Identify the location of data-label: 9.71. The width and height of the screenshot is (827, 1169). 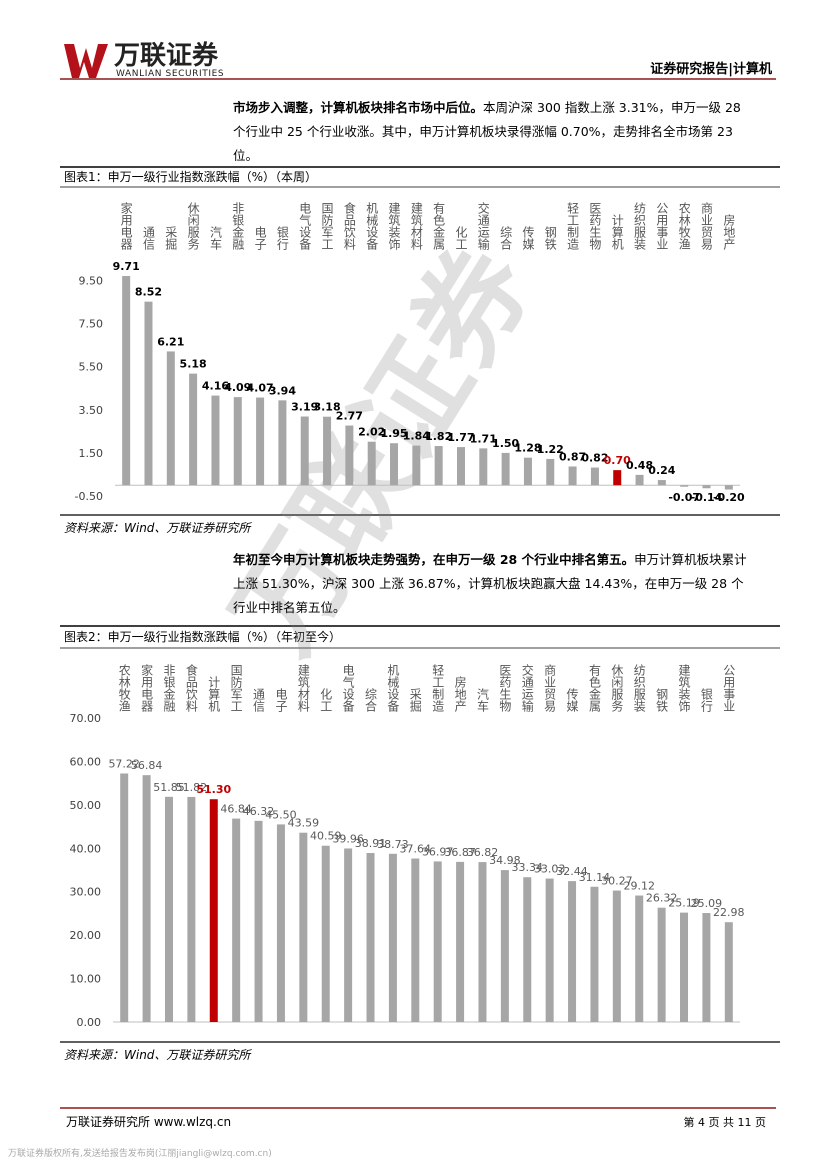
(126, 266).